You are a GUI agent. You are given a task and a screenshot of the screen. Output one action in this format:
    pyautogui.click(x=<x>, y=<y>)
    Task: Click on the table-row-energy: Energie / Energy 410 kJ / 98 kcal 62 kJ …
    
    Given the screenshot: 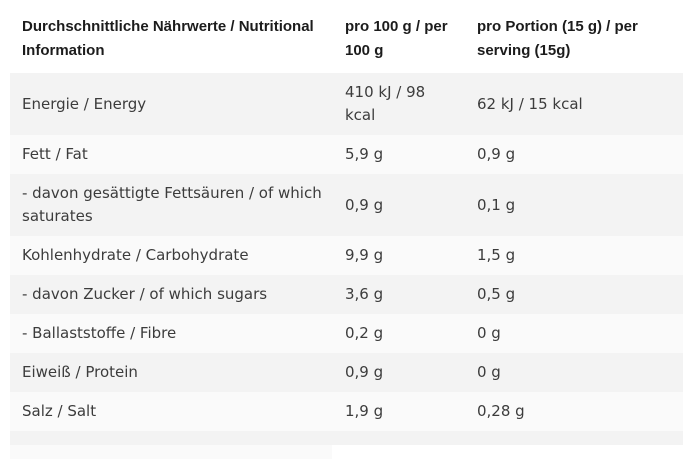 What is the action you would take?
    pyautogui.click(x=346, y=104)
    